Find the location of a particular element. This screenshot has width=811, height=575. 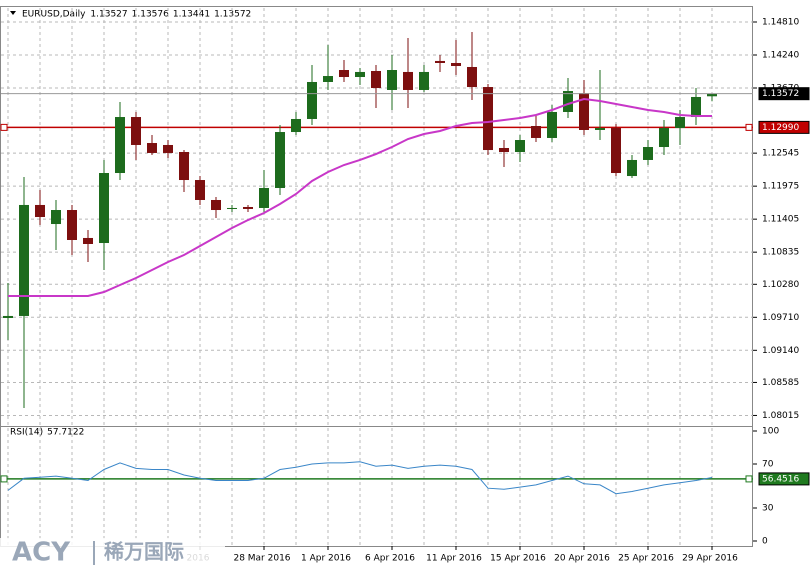

watermark: ACY 稀万国际 is located at coordinates (112, 556).